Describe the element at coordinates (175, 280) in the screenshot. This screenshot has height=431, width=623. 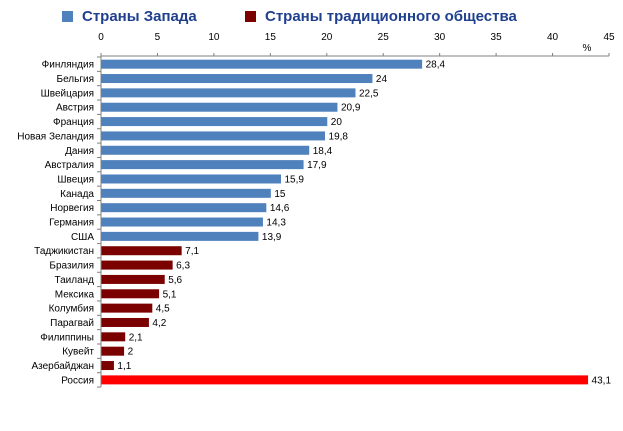
I see `value-label: 5,6` at that location.